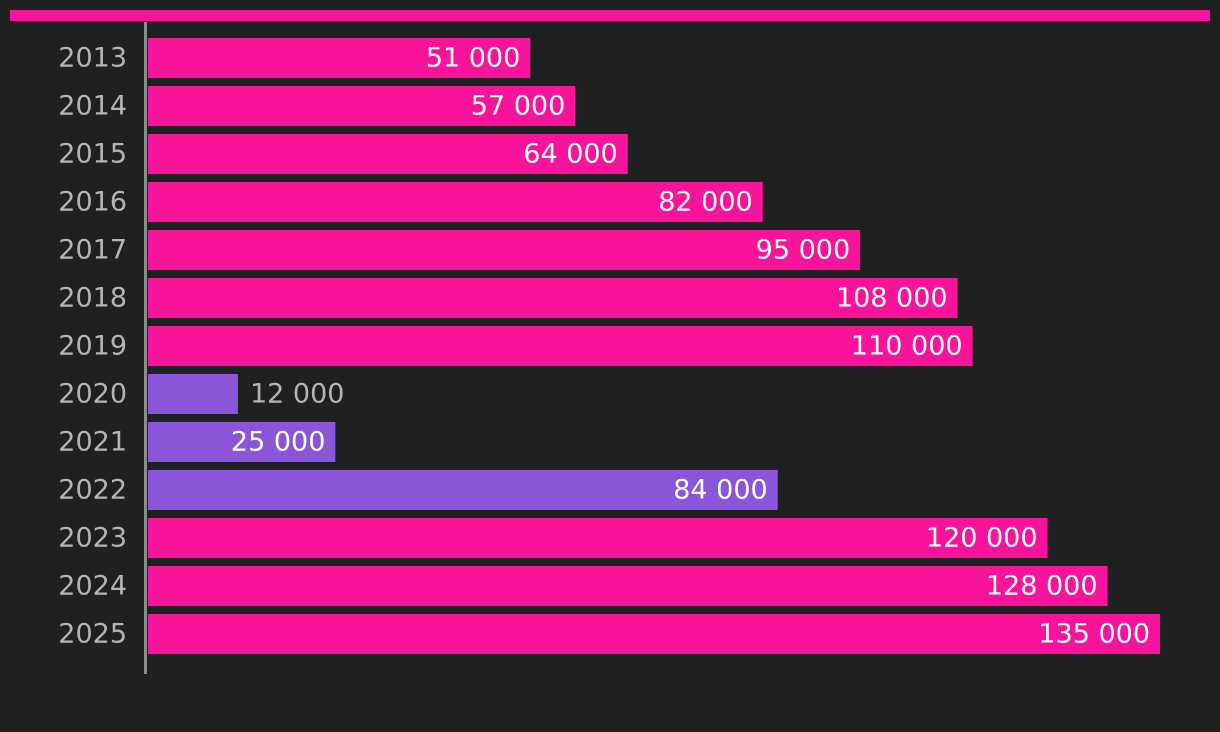 Image resolution: width=1220 pixels, height=732 pixels. What do you see at coordinates (705, 202) in the screenshot?
I see `value-label-2016: 82 000` at bounding box center [705, 202].